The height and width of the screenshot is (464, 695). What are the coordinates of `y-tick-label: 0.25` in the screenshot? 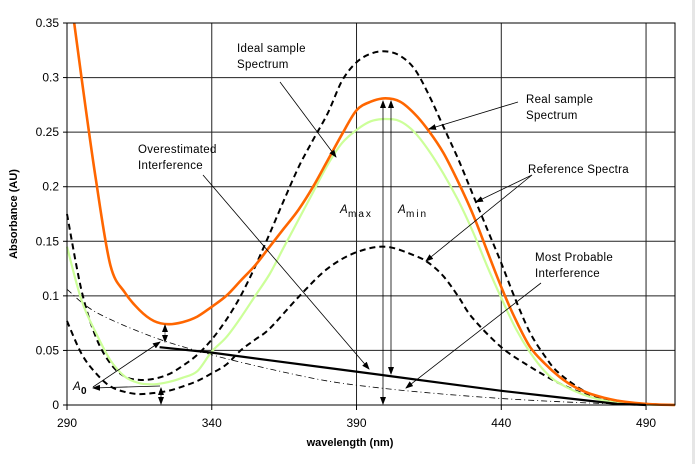 It's located at (48, 132).